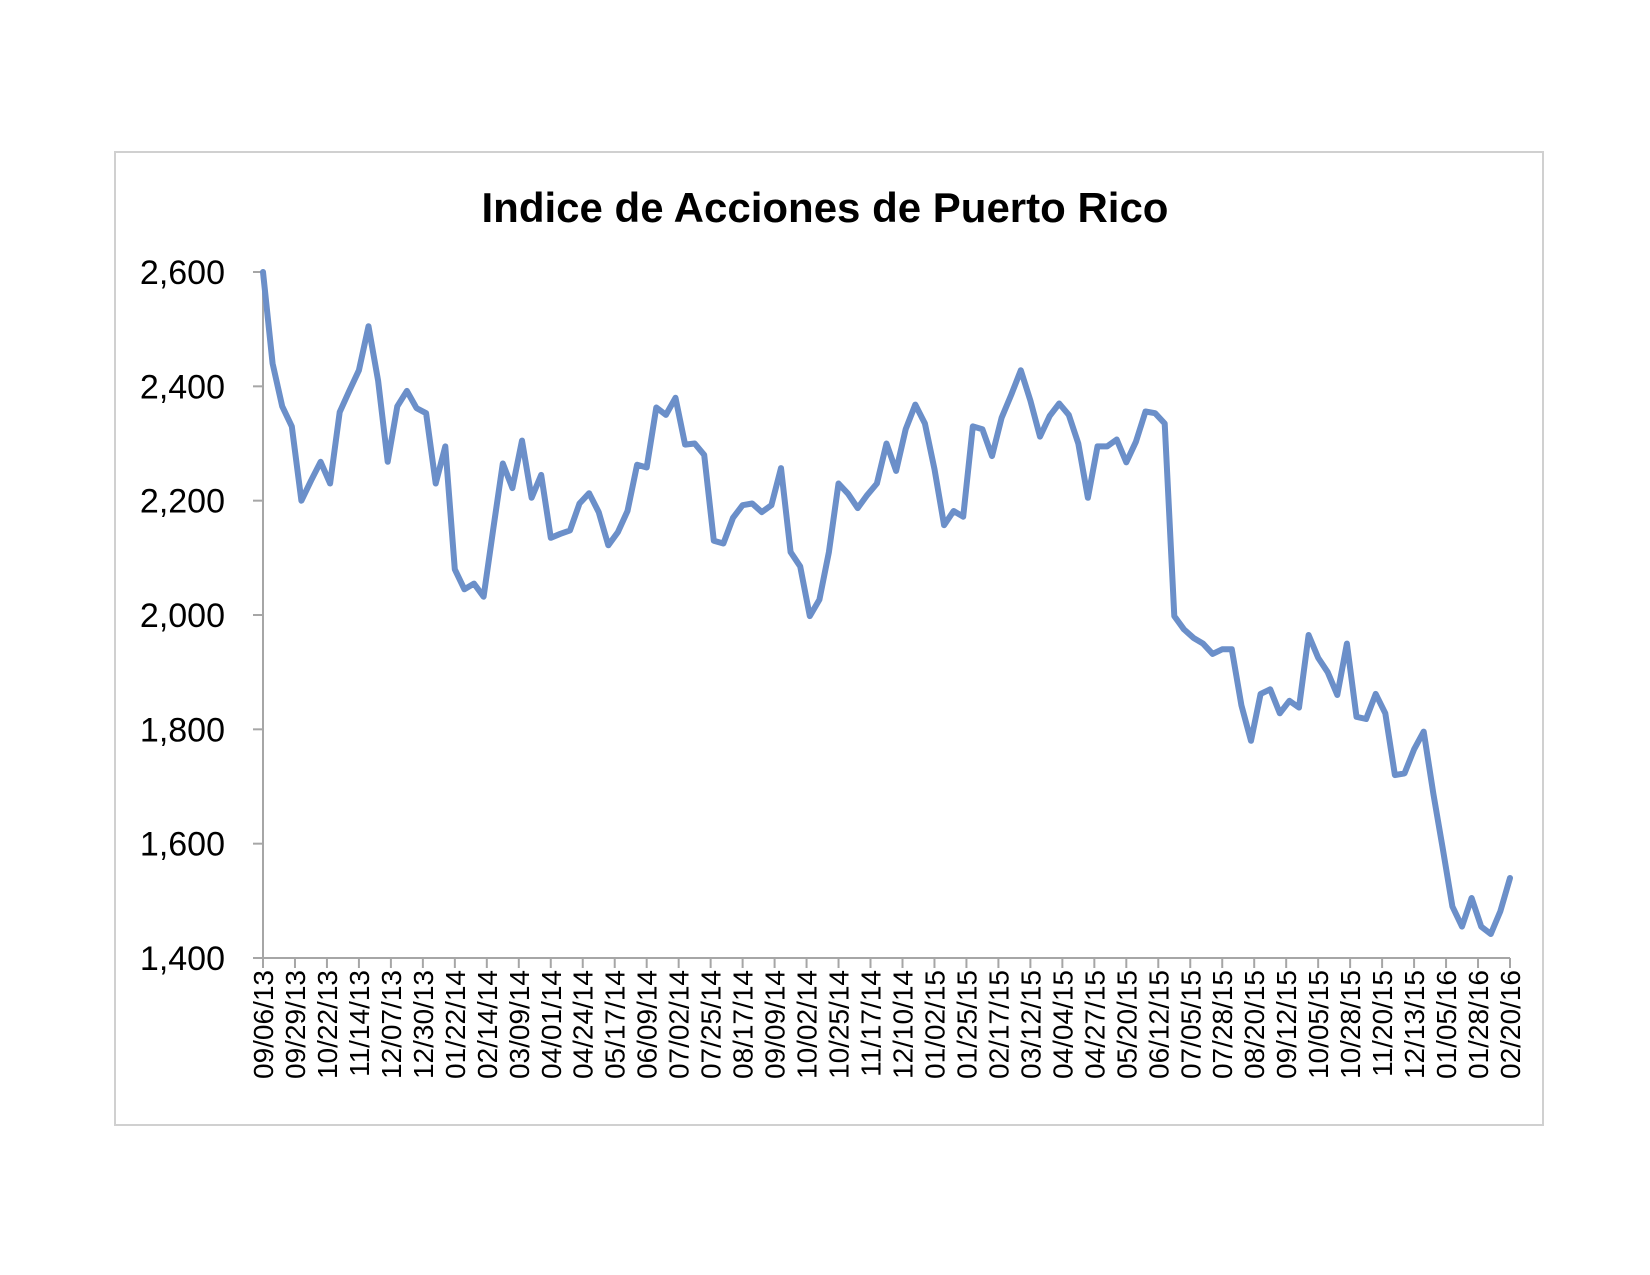  Describe the element at coordinates (487, 1024) in the screenshot. I see `x-tick-label: 02/14/14` at that location.